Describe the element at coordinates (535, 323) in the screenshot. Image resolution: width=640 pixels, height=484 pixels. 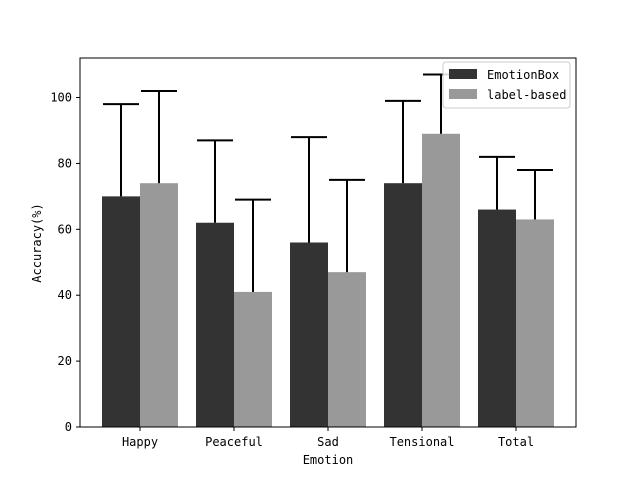
I see `bar-label-based-total` at that location.